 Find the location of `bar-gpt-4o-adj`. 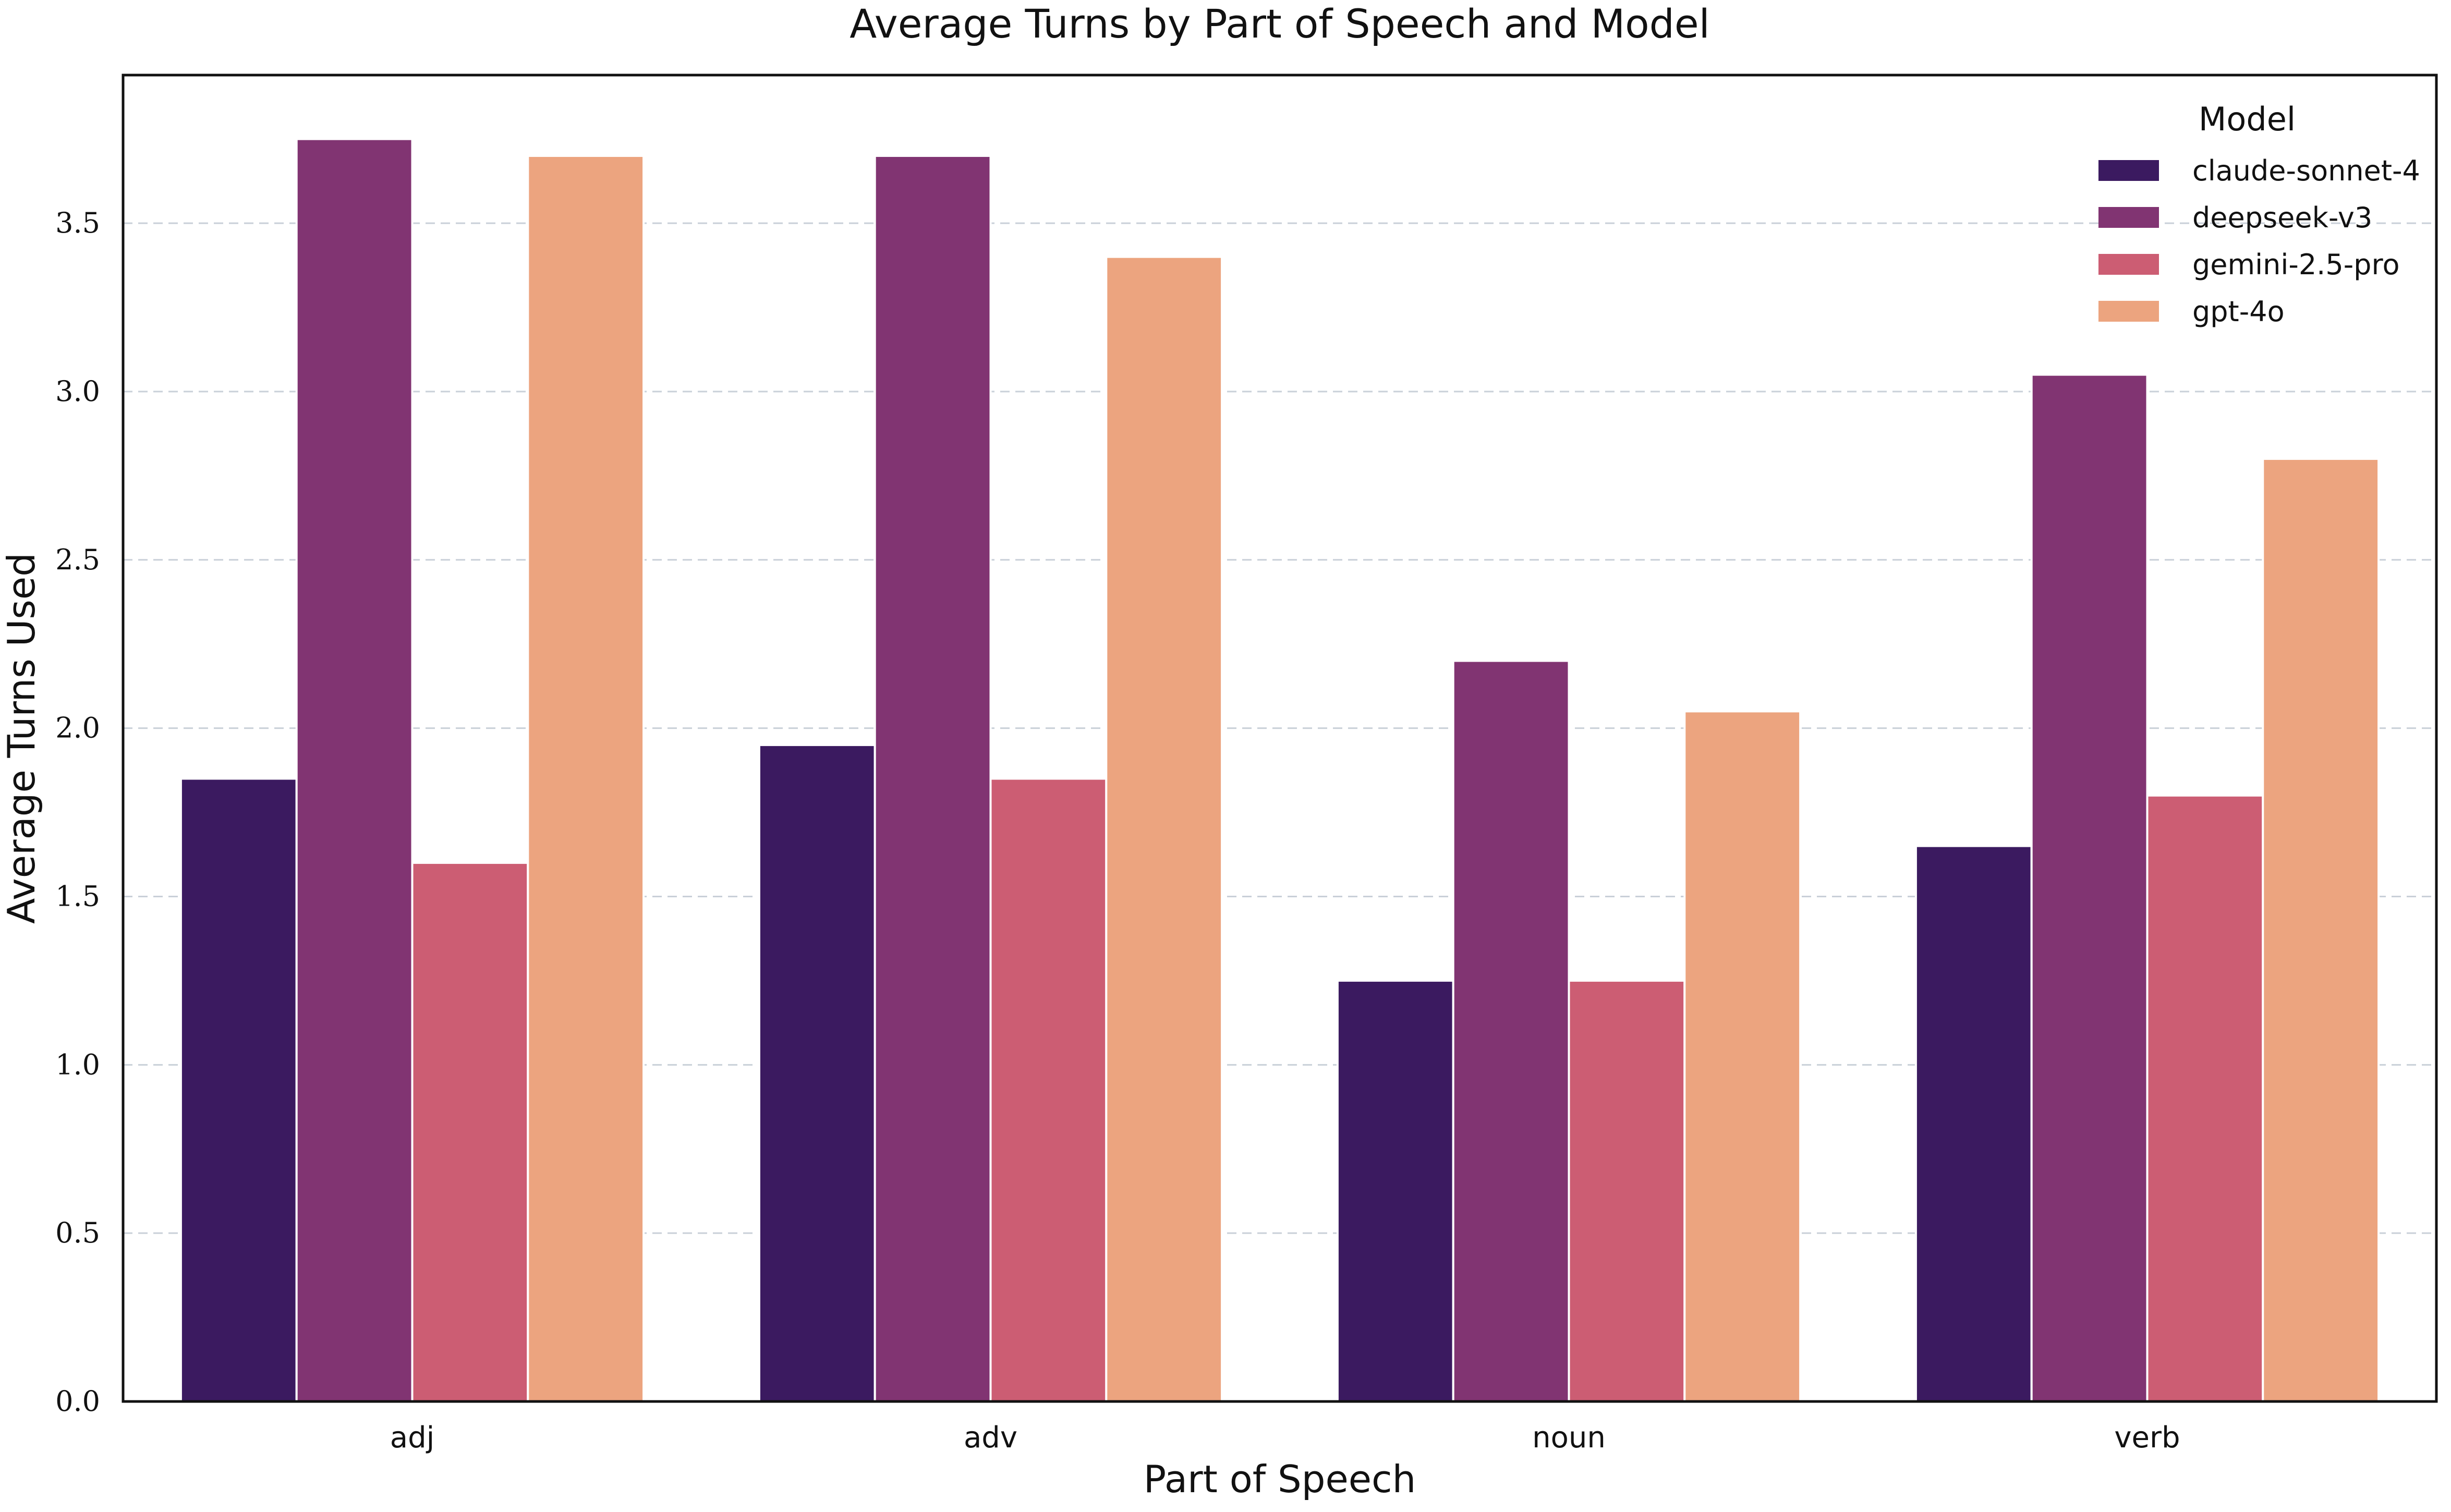

bar-gpt-4o-adj is located at coordinates (586, 778).